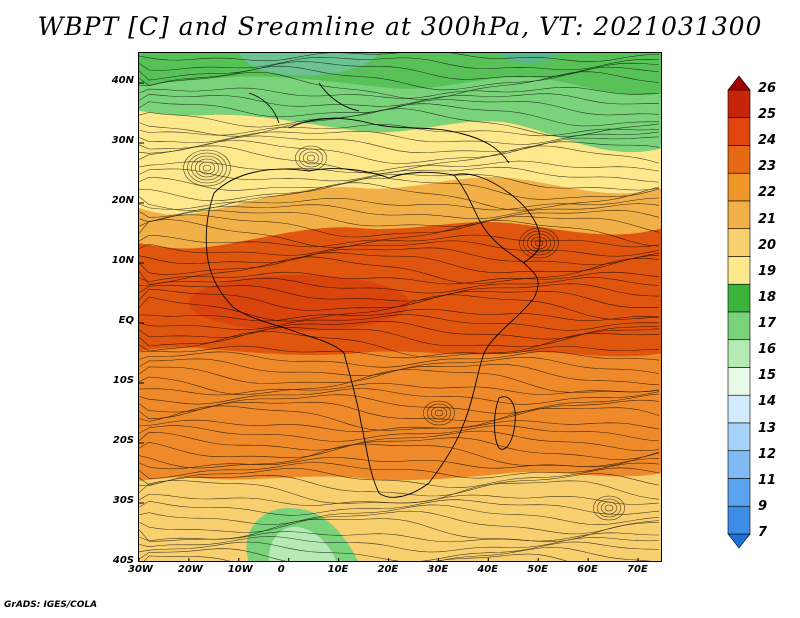  Describe the element at coordinates (497, 218) in the screenshot. I see `arabia-outline` at that location.